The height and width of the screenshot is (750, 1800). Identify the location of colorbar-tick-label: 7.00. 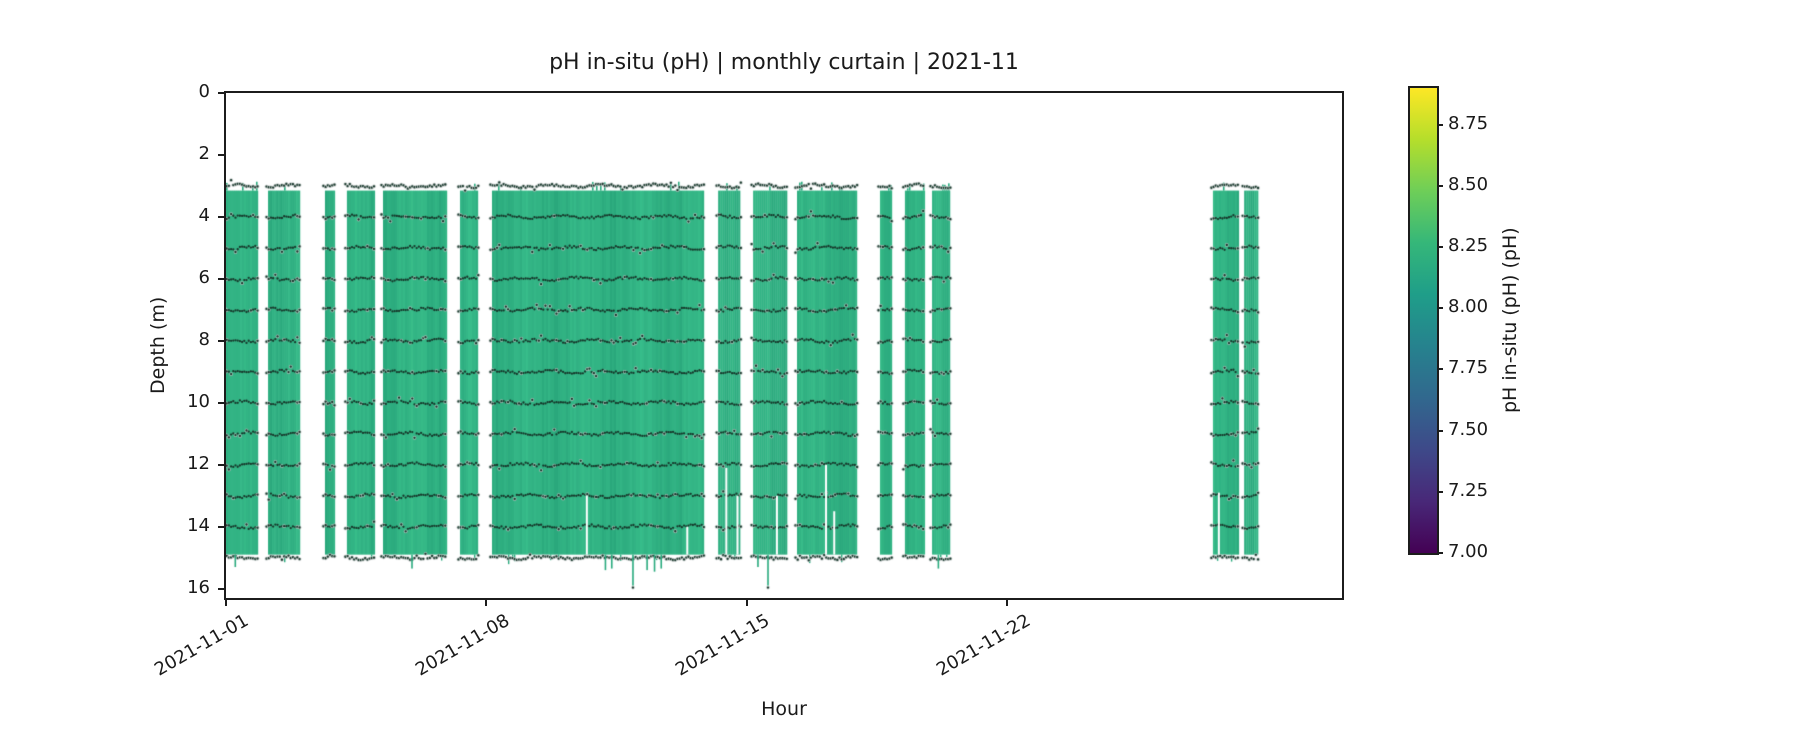
(1468, 551).